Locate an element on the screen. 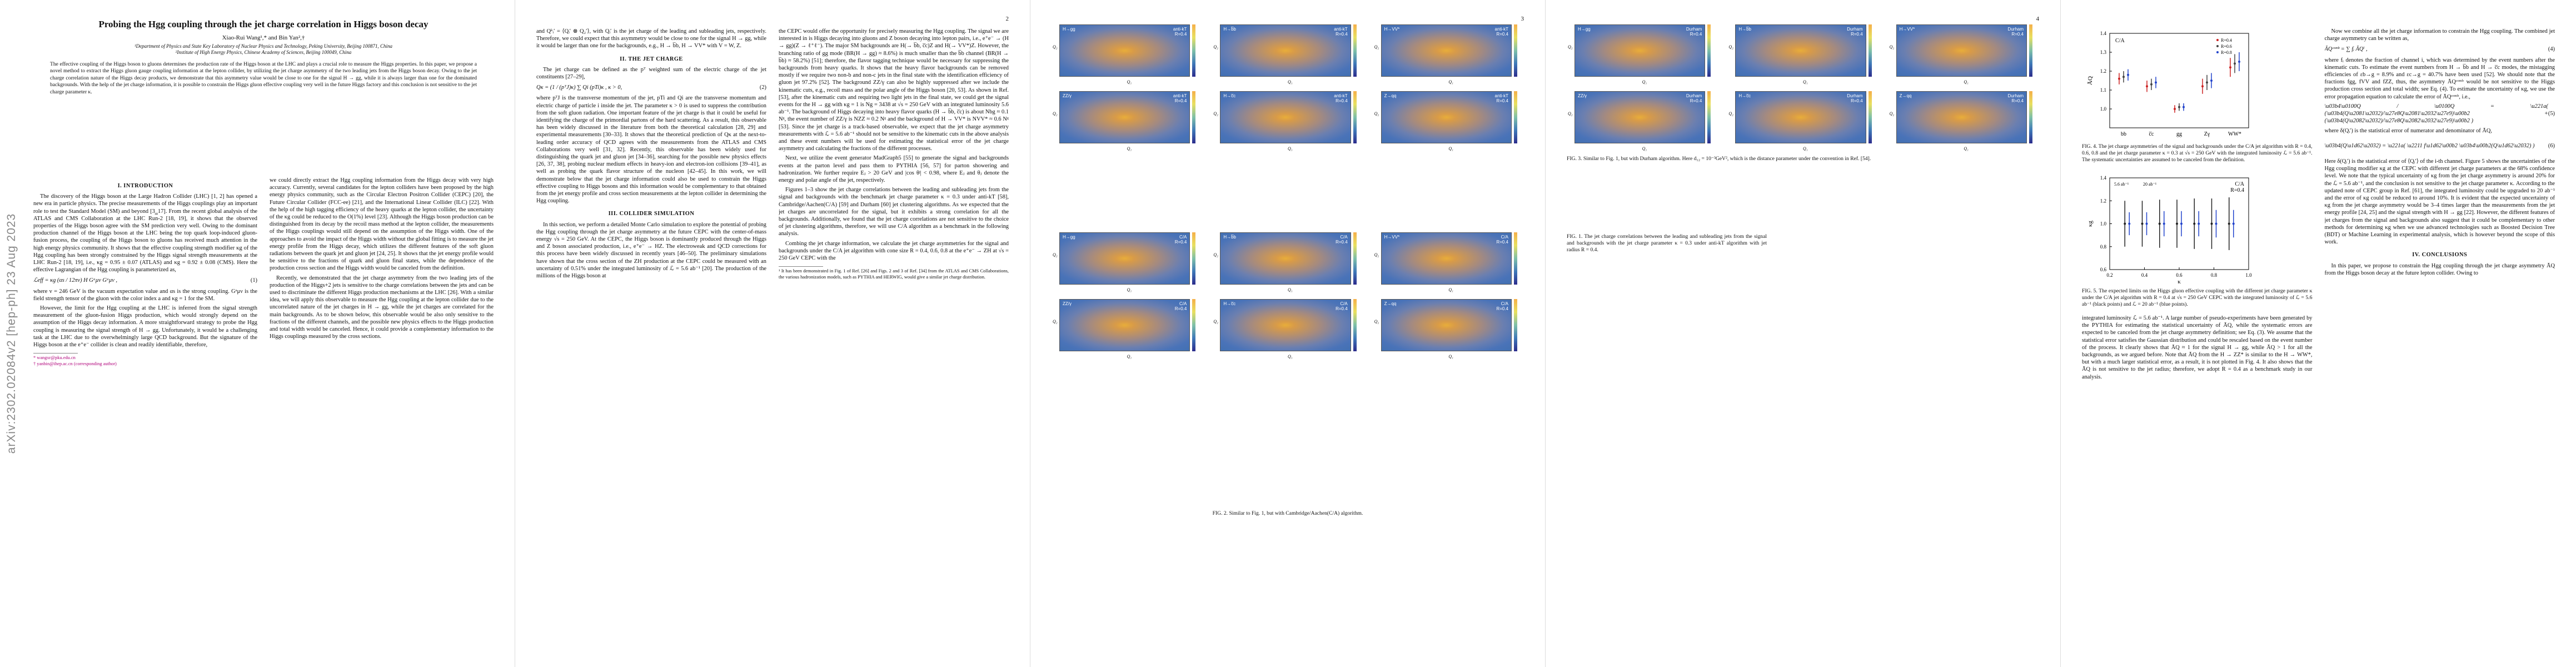  x-axis-label: κ is located at coordinates (2179, 280).